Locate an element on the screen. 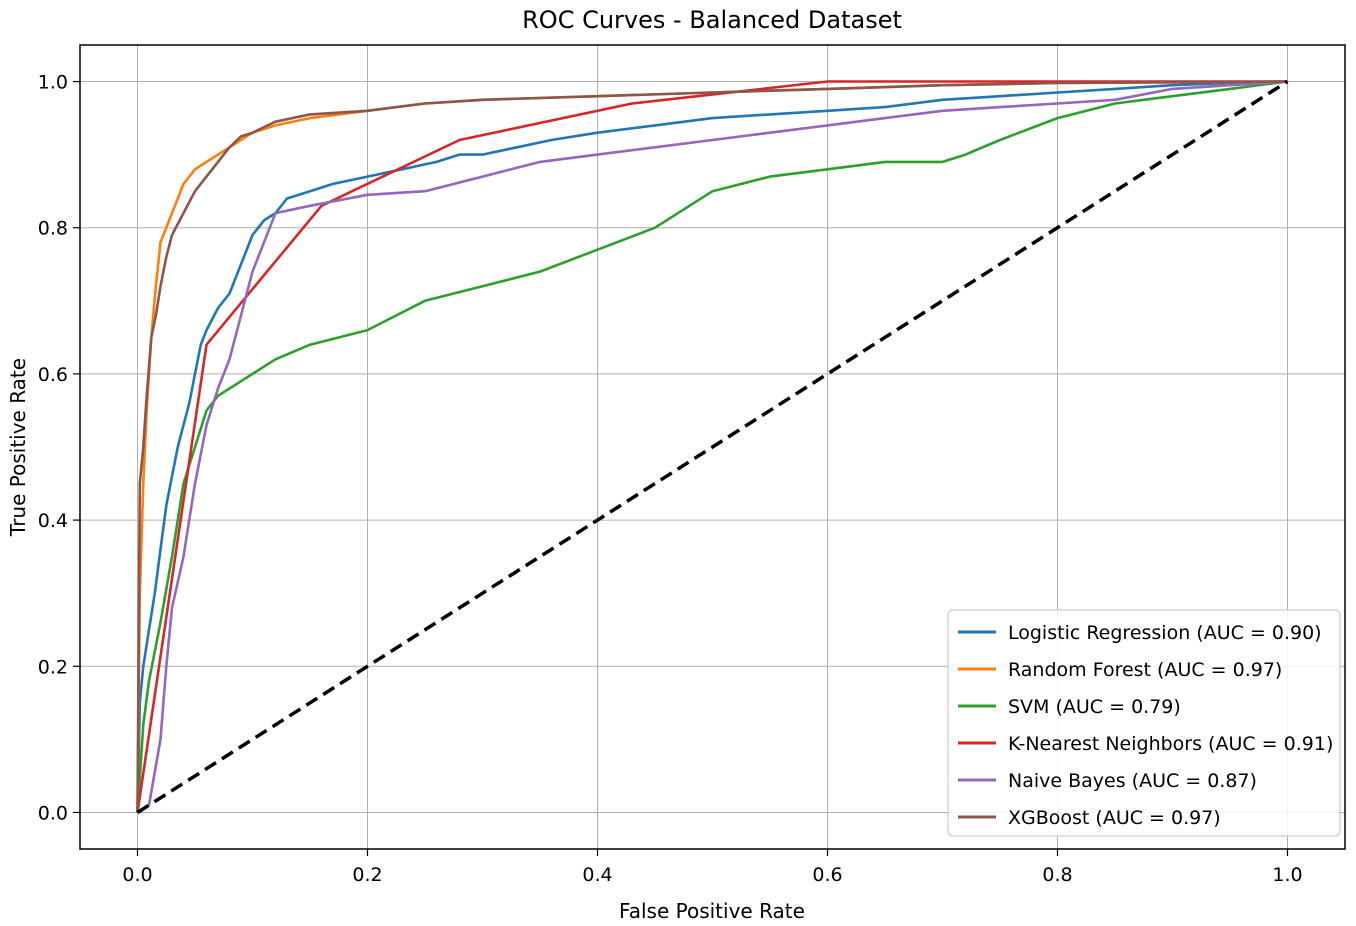 This screenshot has height=926, width=1356. chart-title: ROC Curves - Balanced Dataset is located at coordinates (712, 20).